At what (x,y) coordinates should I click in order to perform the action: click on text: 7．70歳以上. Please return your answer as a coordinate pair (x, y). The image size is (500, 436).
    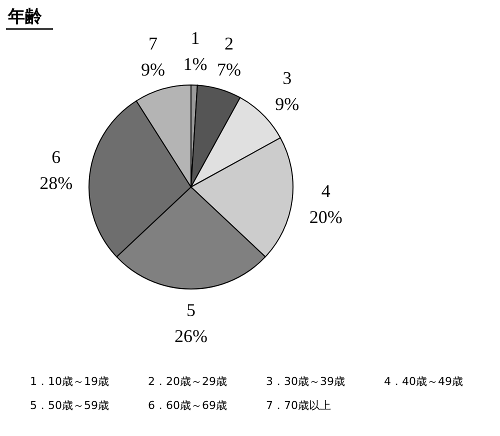
    Looking at the image, I should click on (298, 405).